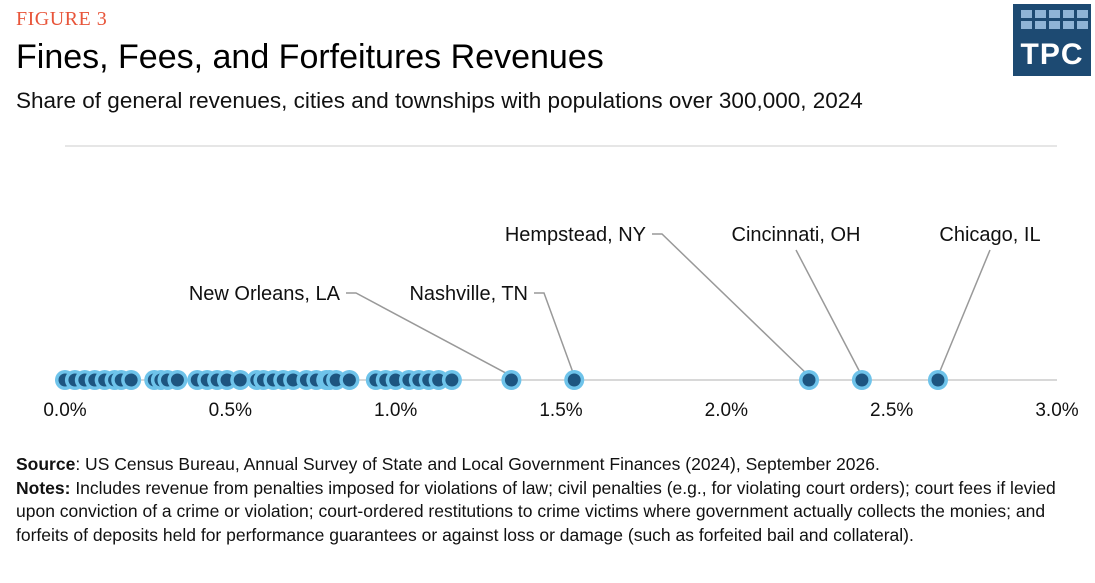 Image resolution: width=1095 pixels, height=583 pixels. I want to click on x-tick-label: 1.5%, so click(560, 410).